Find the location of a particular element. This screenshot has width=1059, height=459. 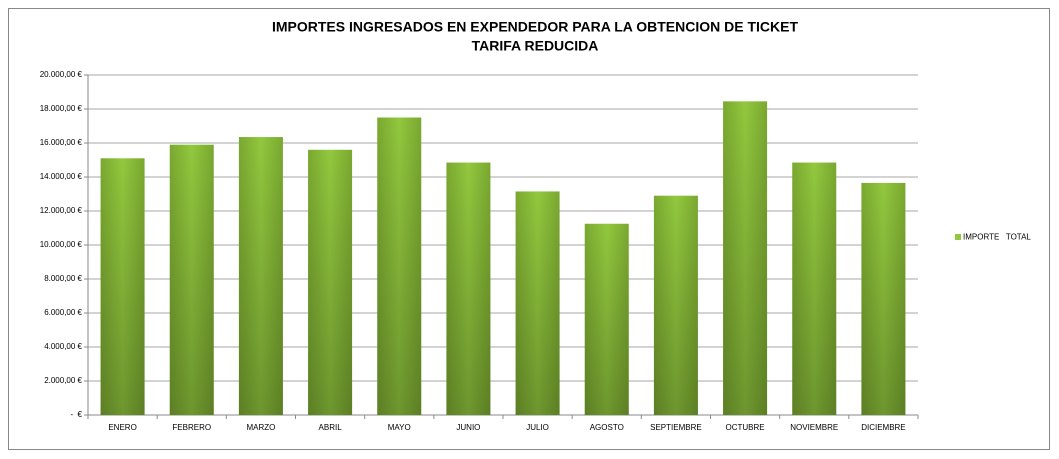

y-tick-label: 2.000,00 € is located at coordinates (63, 380).